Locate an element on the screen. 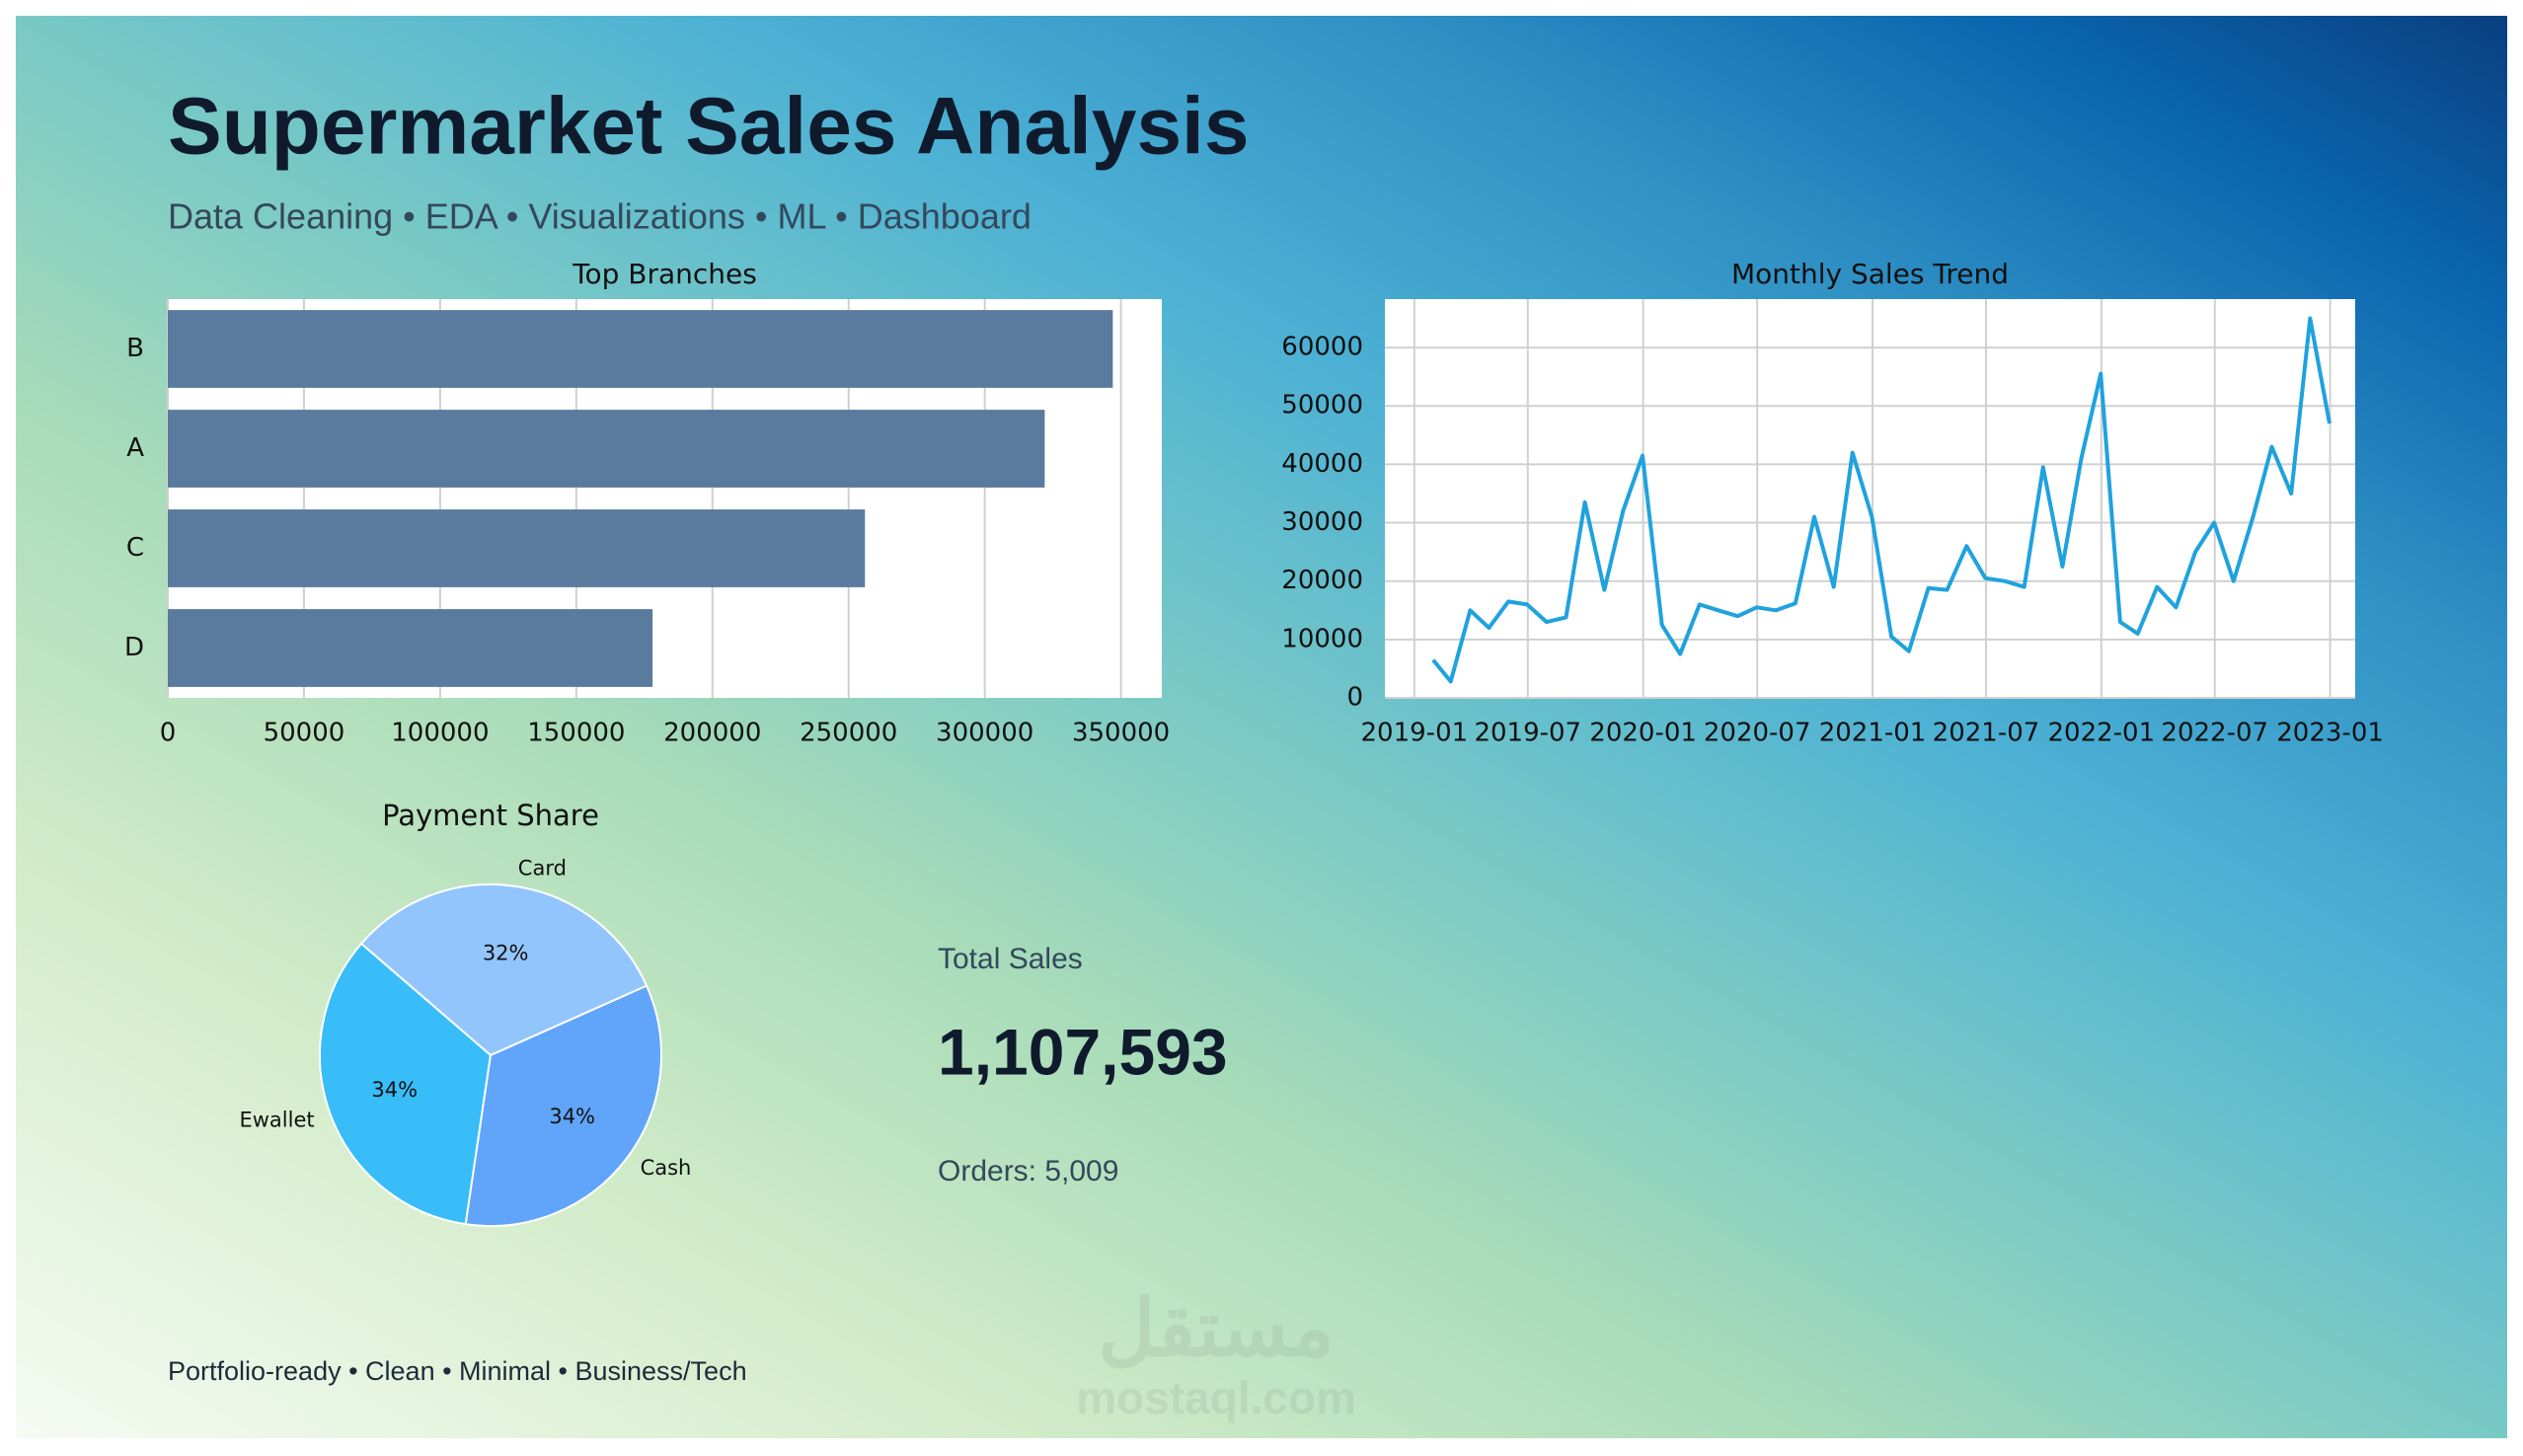 This screenshot has width=2523, height=1456. y-tick-label: 10000 is located at coordinates (1322, 638).